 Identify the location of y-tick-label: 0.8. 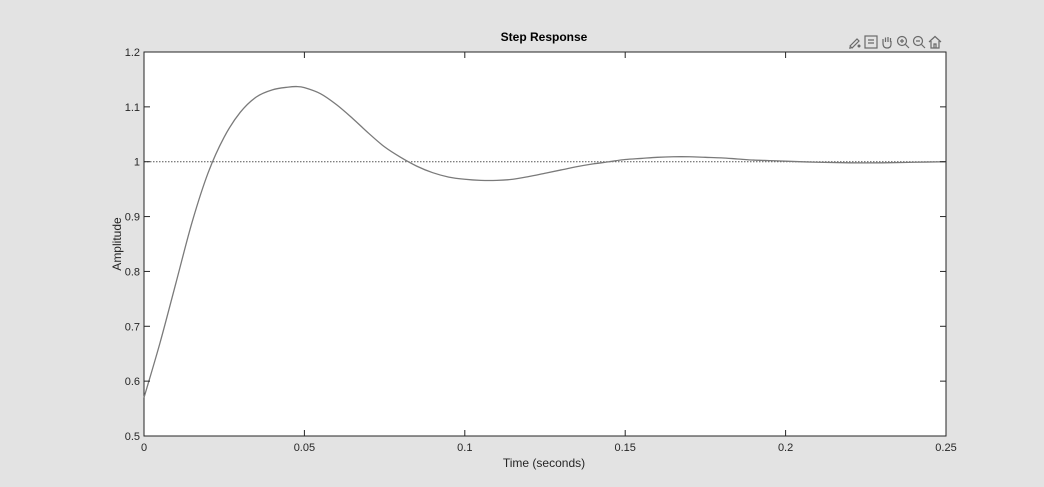
(132, 272).